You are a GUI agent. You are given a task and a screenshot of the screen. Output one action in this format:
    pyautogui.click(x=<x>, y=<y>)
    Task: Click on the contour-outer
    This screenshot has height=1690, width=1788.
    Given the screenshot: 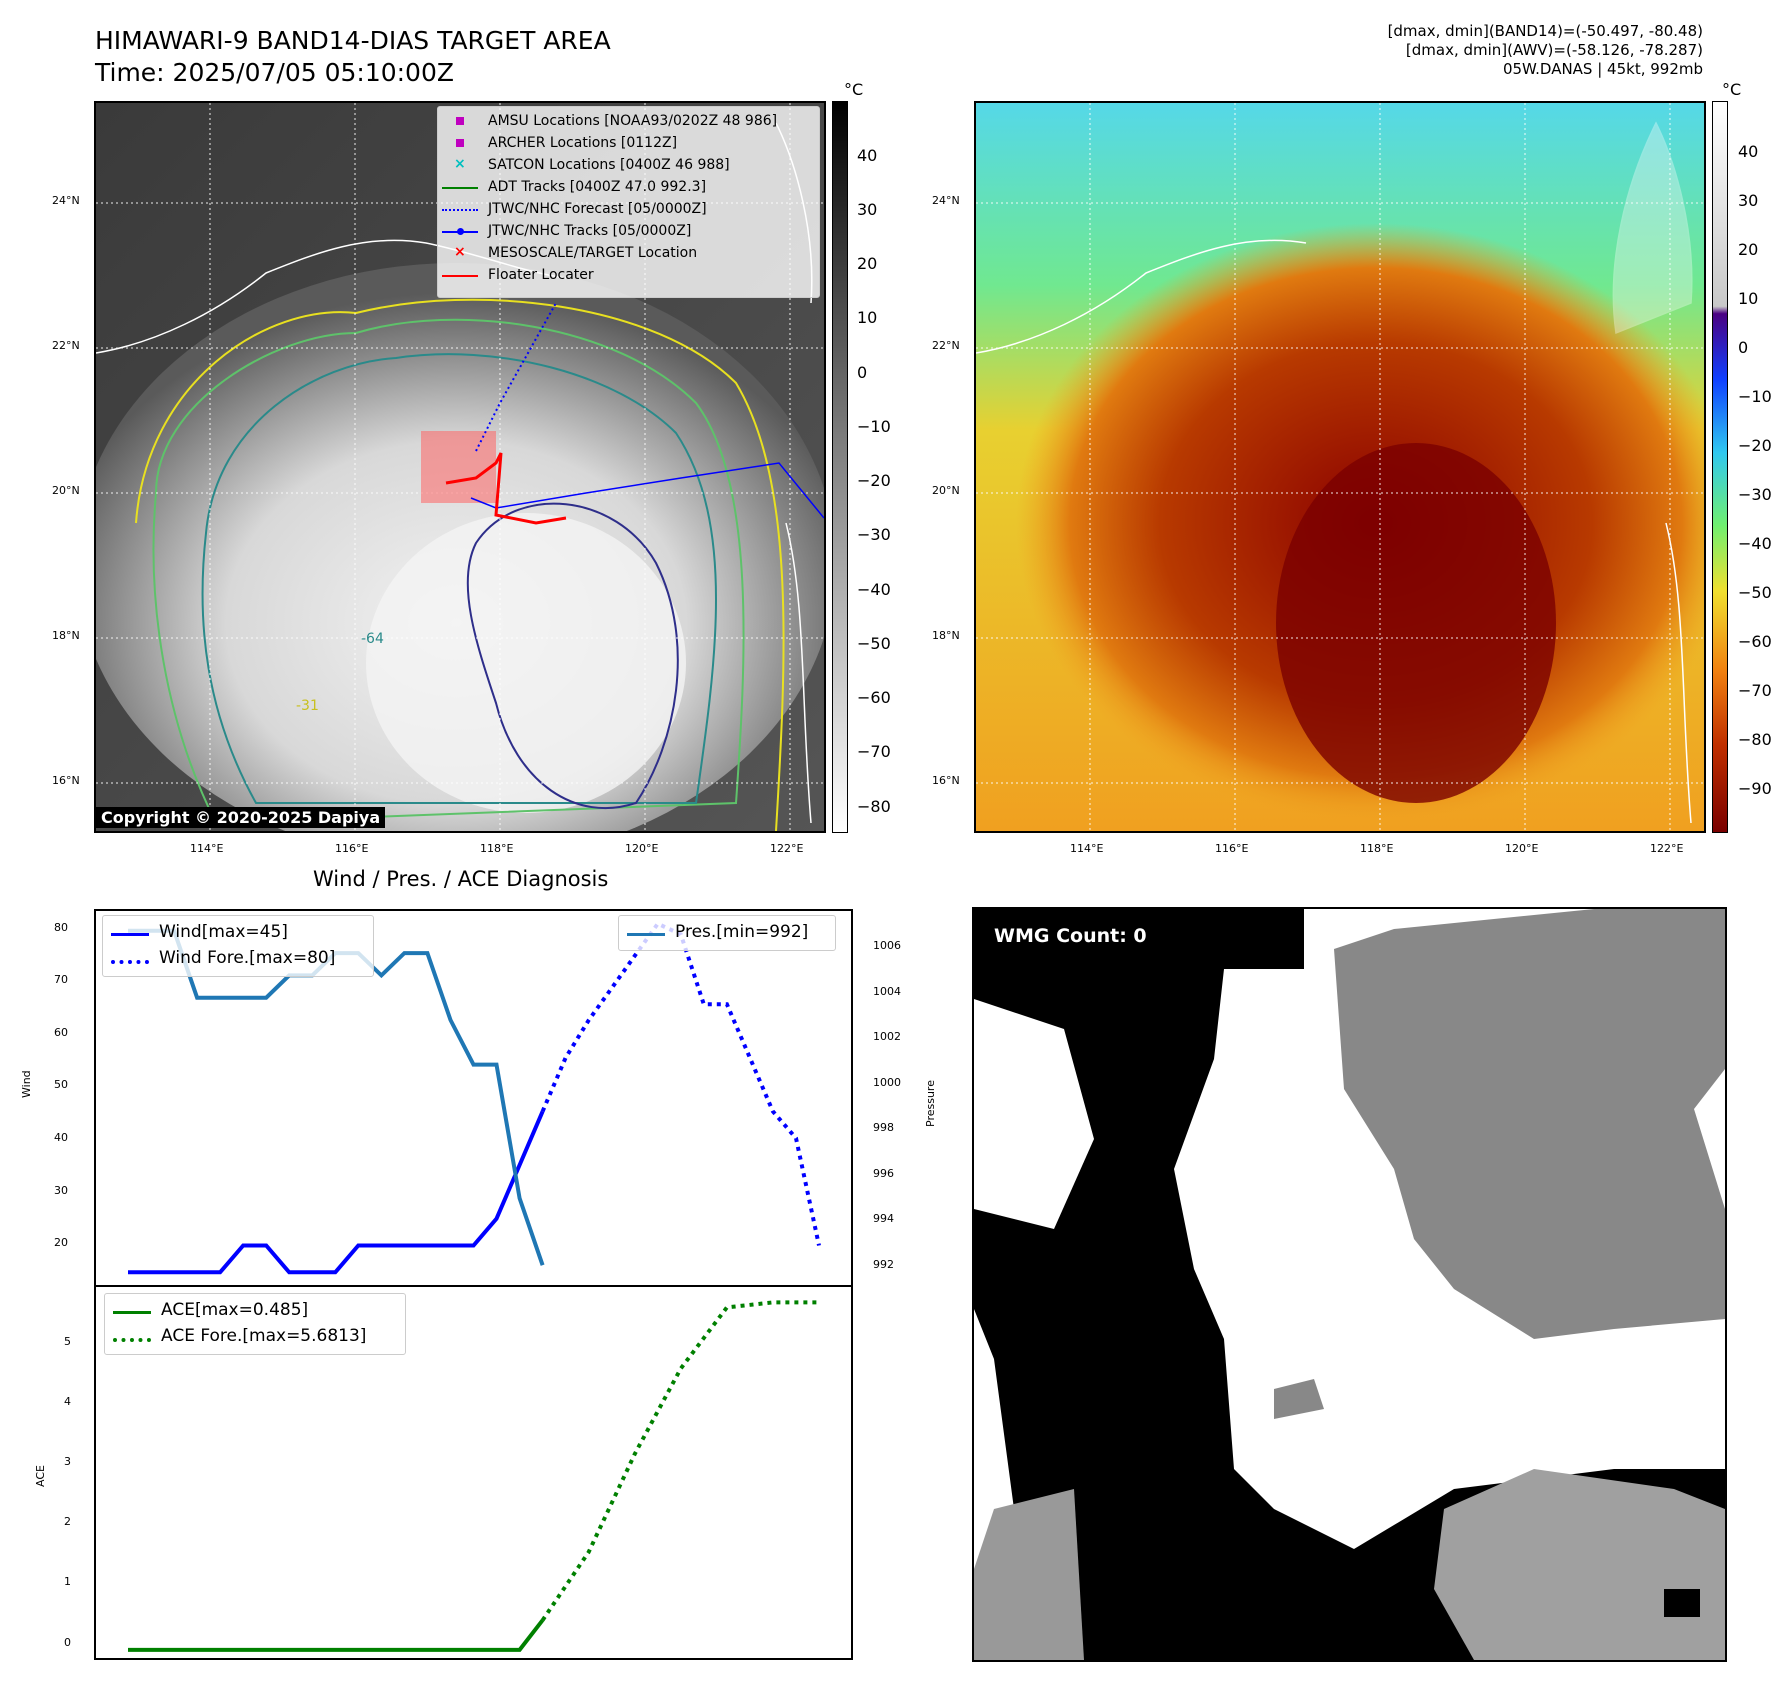 What is the action you would take?
    pyautogui.click(x=448, y=571)
    